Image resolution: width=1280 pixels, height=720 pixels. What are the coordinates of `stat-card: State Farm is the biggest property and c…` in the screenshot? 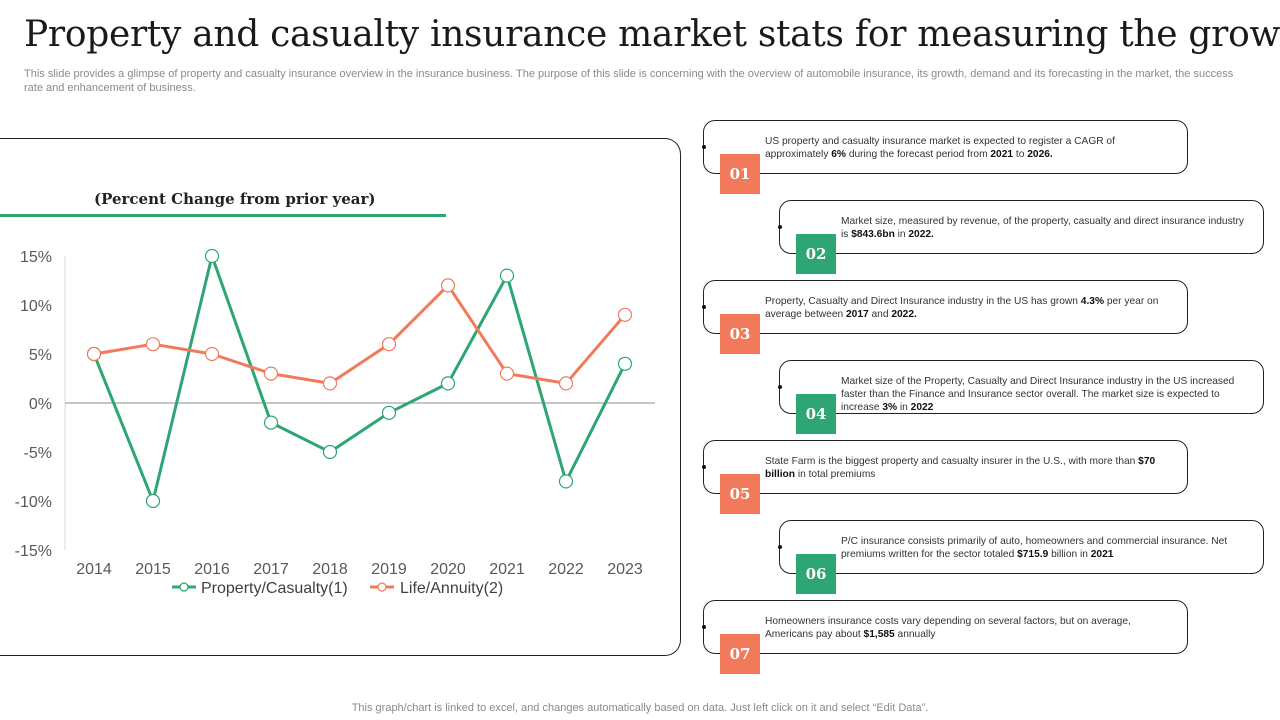 It's located at (945, 467).